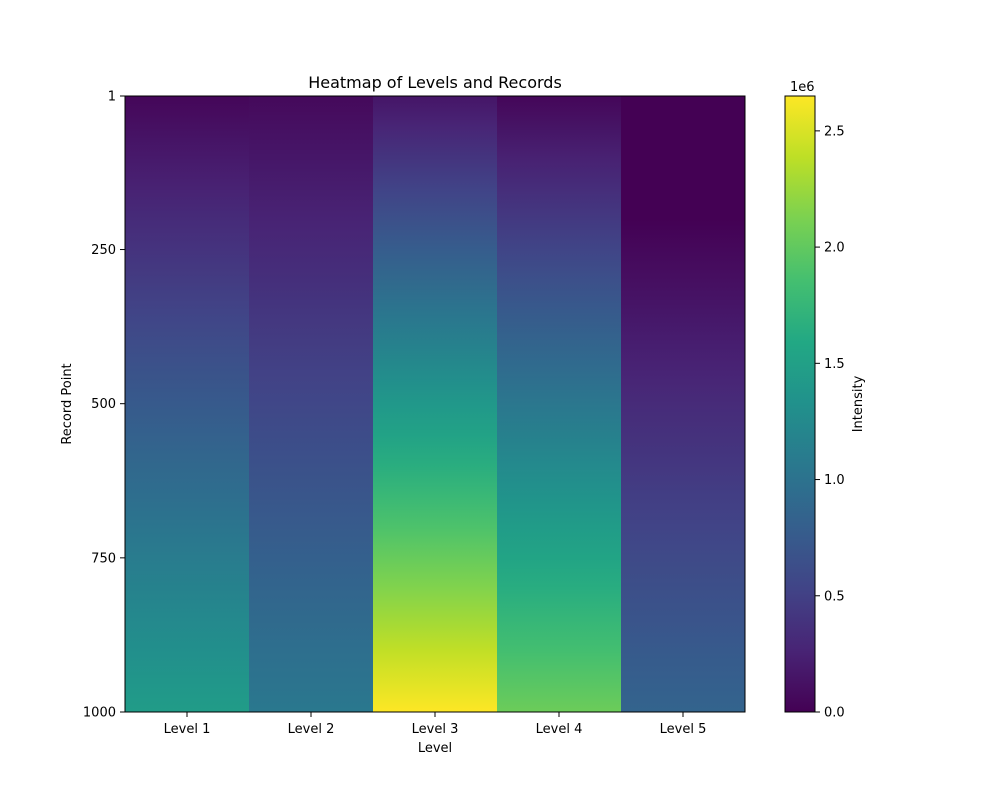 The width and height of the screenshot is (1000, 804). What do you see at coordinates (112, 97) in the screenshot?
I see `y-tick-label: 1` at bounding box center [112, 97].